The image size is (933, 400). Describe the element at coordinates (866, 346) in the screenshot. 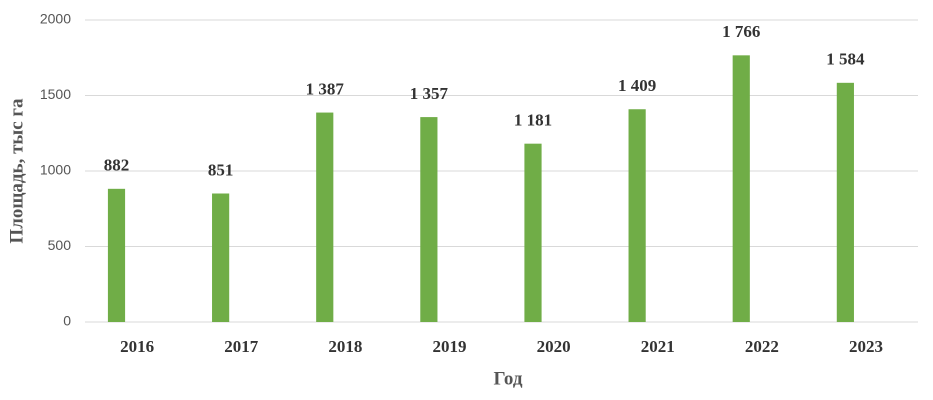

I see `x-tick-label: 2023` at that location.